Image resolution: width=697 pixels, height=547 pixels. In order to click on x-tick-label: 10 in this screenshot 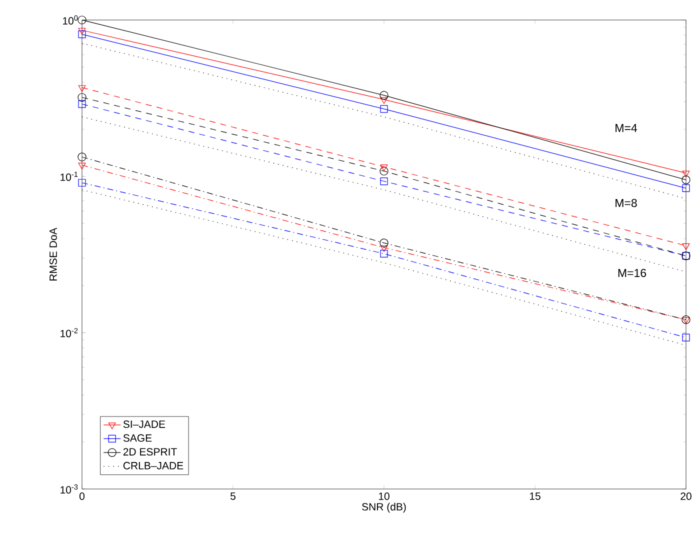, I will do `click(384, 496)`.